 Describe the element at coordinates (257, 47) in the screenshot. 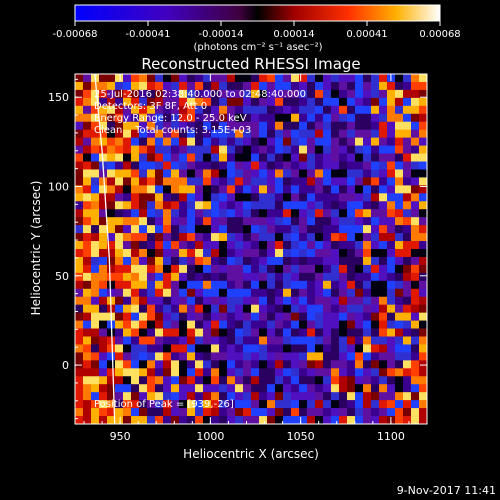

I see `colorbar-units: (photons cm⁻² s⁻¹ asec⁻²)` at that location.